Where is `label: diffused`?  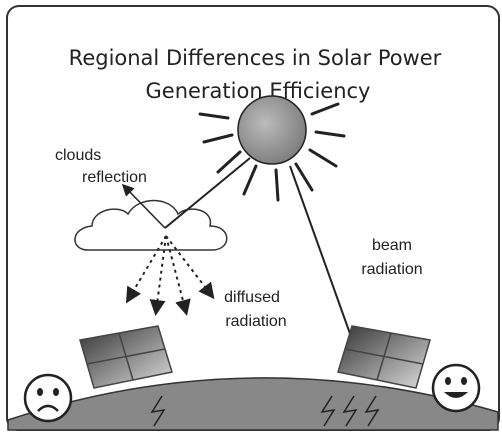 label: diffused is located at coordinates (252, 297).